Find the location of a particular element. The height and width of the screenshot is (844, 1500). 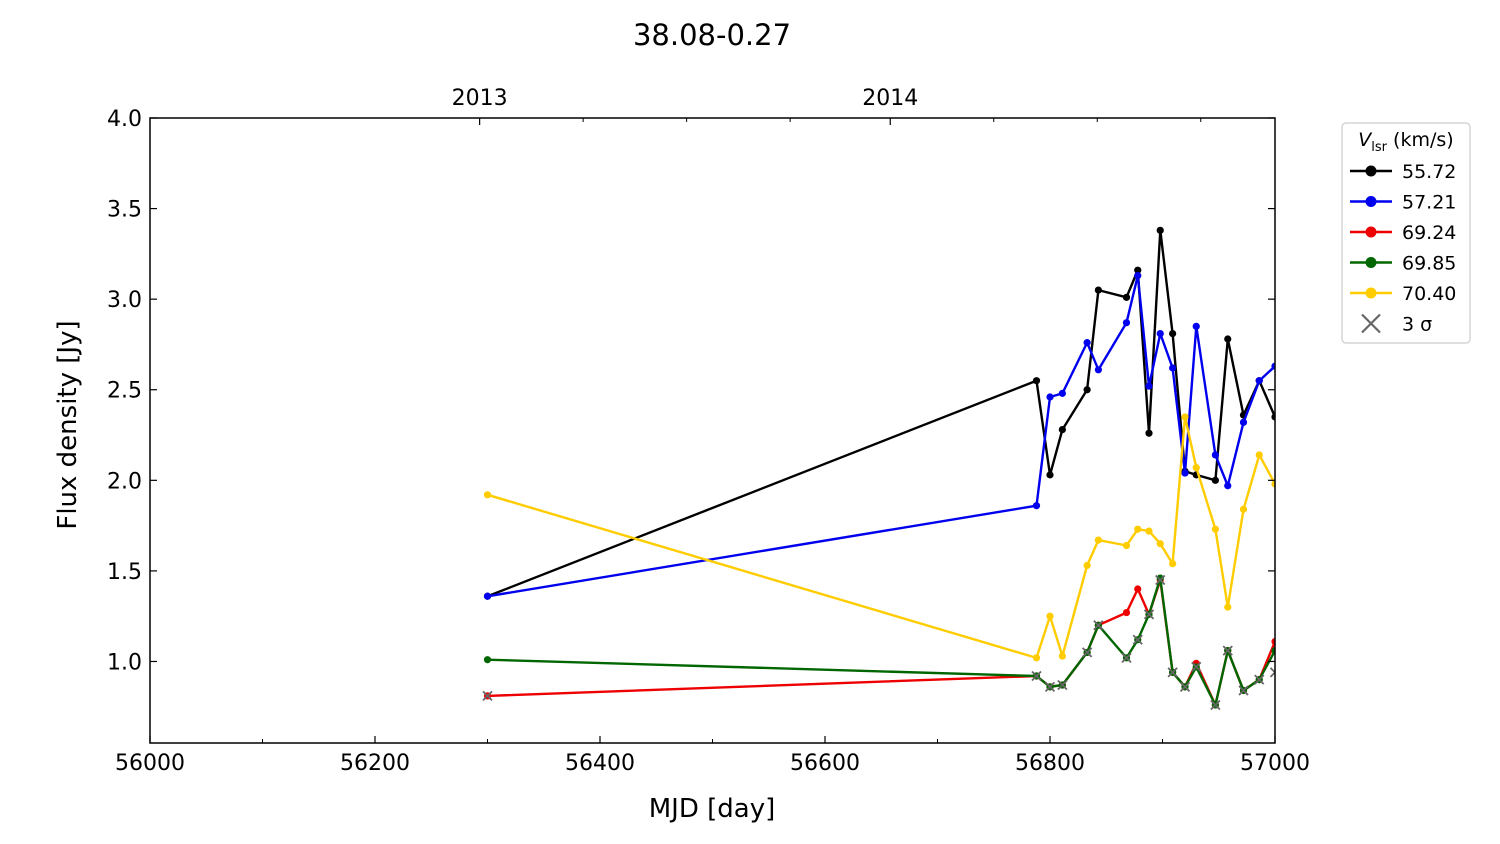

legend-title-main: V is located at coordinates (1365, 140).